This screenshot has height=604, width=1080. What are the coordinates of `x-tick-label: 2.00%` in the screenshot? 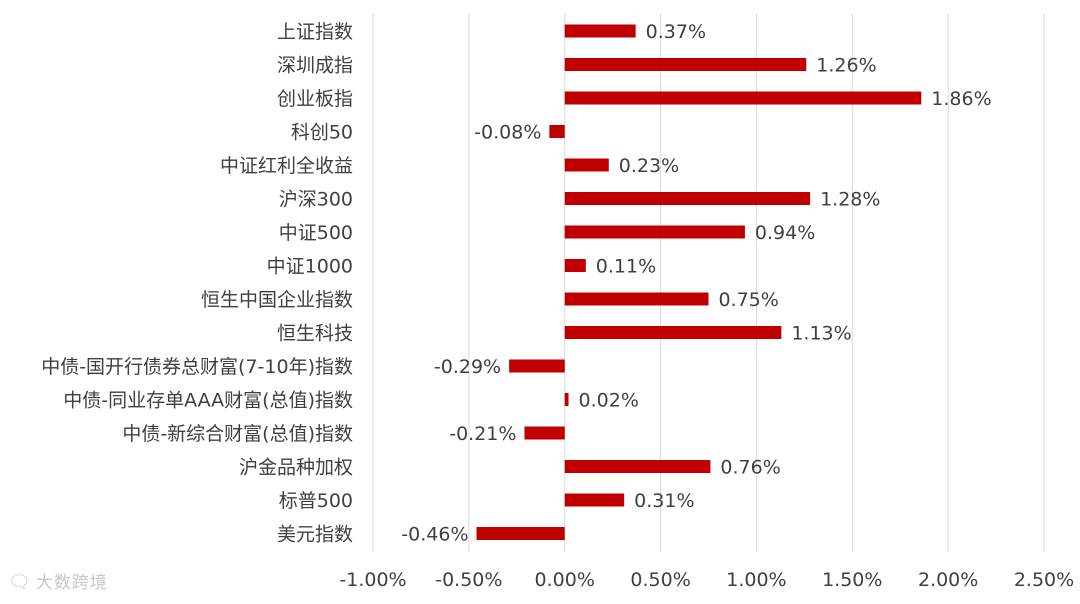 It's located at (948, 580).